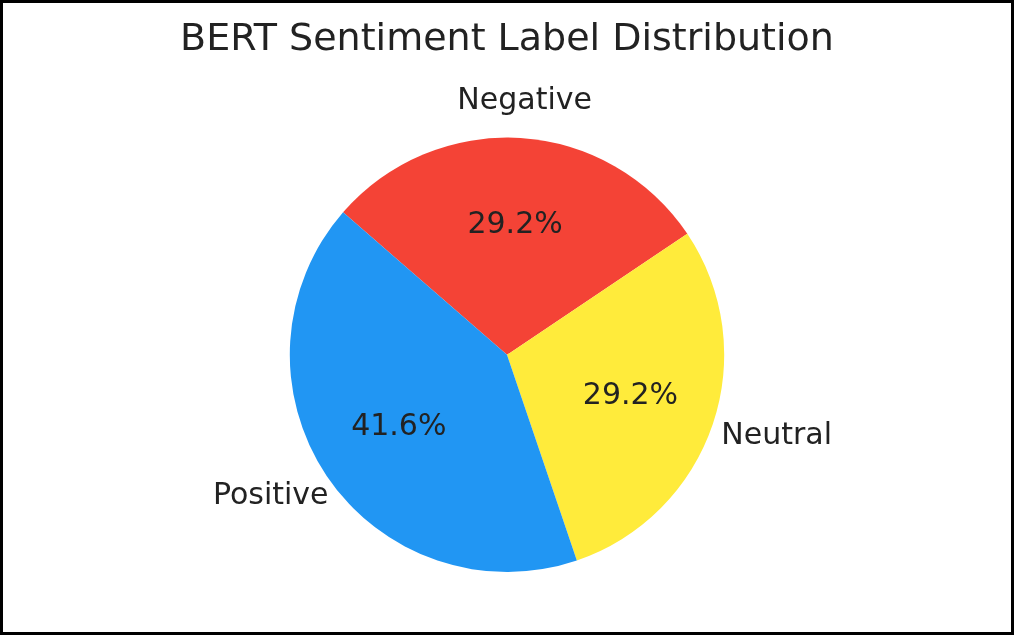 This screenshot has width=1014, height=635. Describe the element at coordinates (399, 425) in the screenshot. I see `data-label: 41.6%` at that location.